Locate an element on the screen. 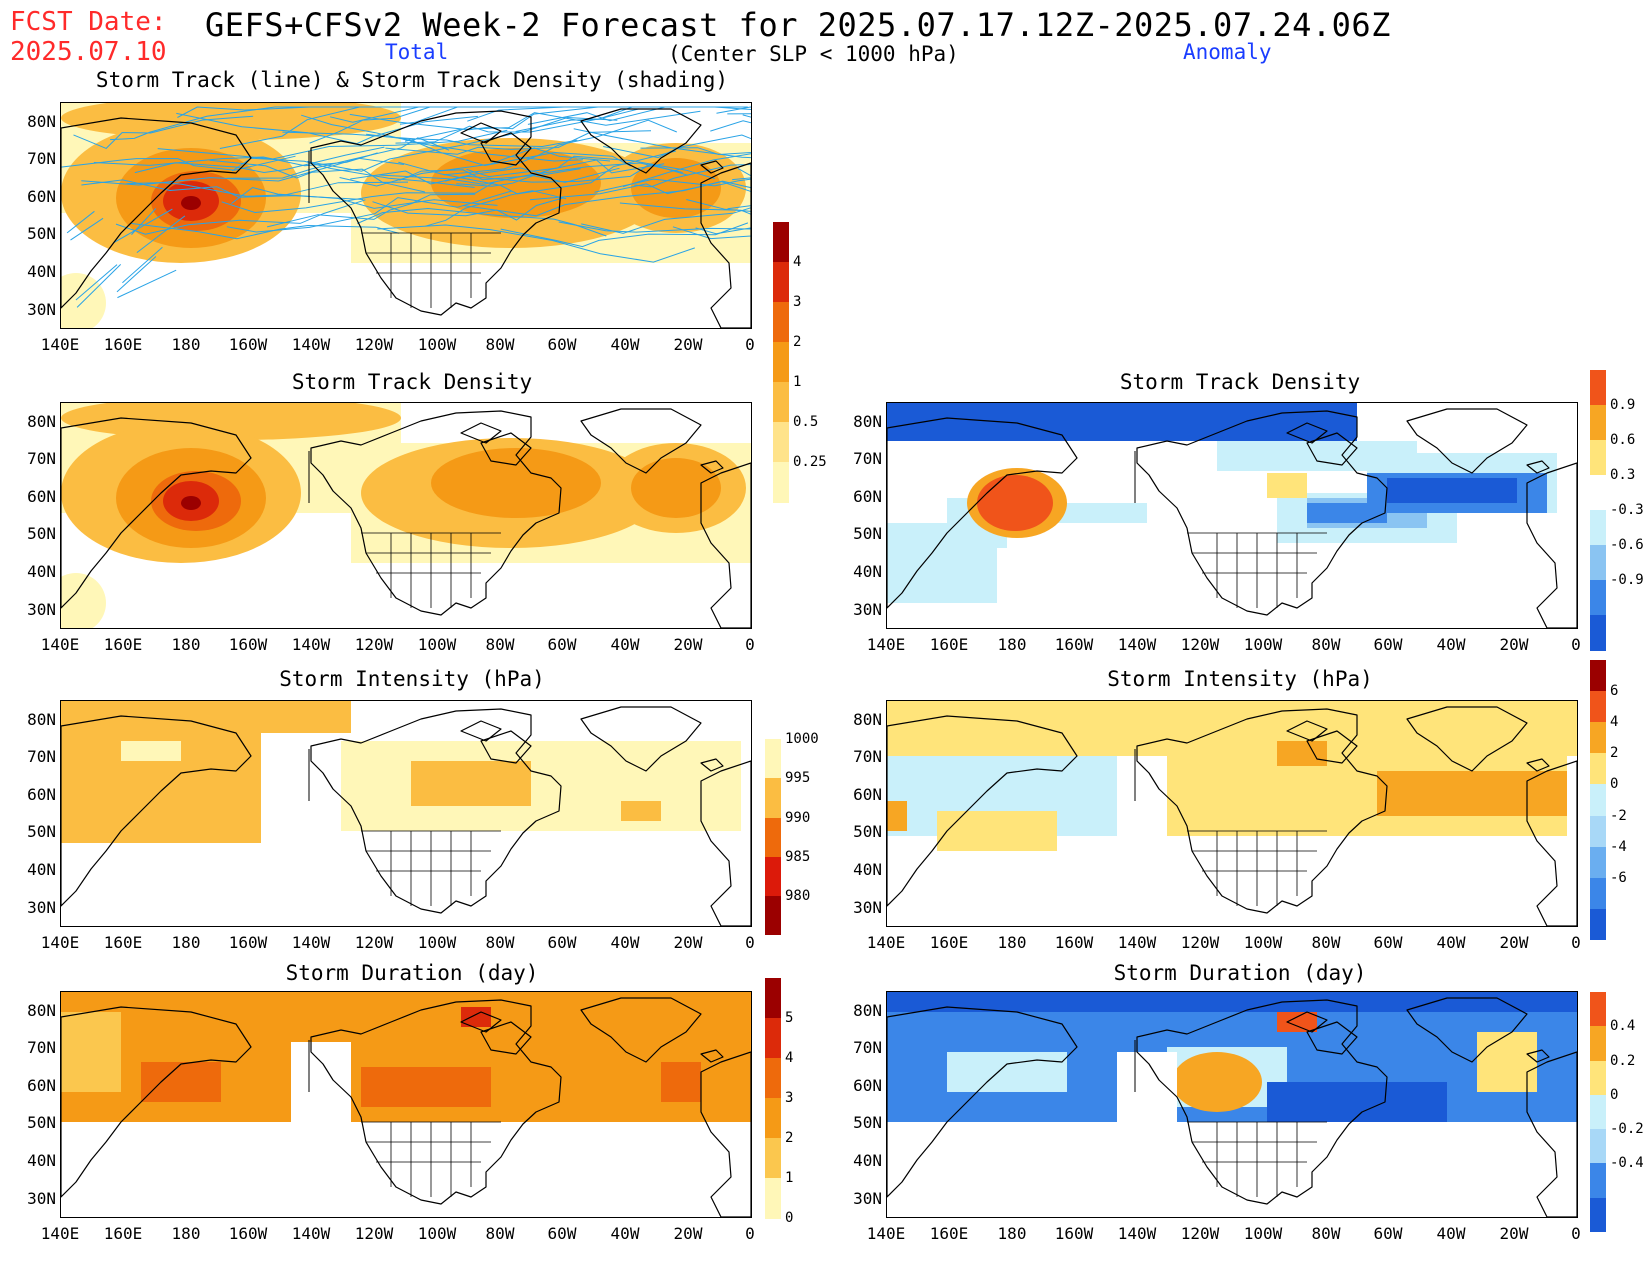 The height and width of the screenshot is (1275, 1650). lat-tick-label: 70N is located at coordinates (867, 458).